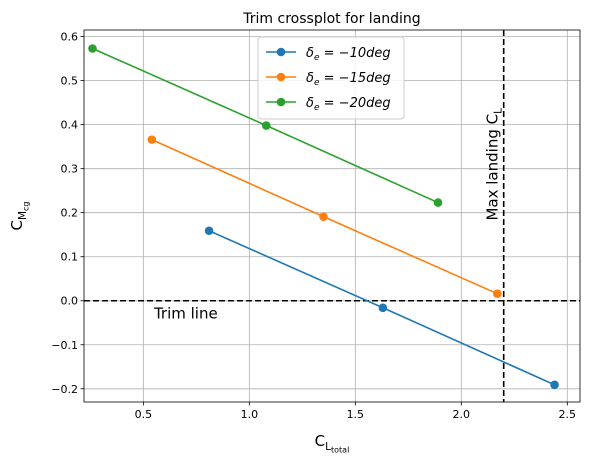 This screenshot has height=463, width=589. I want to click on x-axis-ticks: 0.5 1.0 1.5 2.0 2.5, so click(355, 411).